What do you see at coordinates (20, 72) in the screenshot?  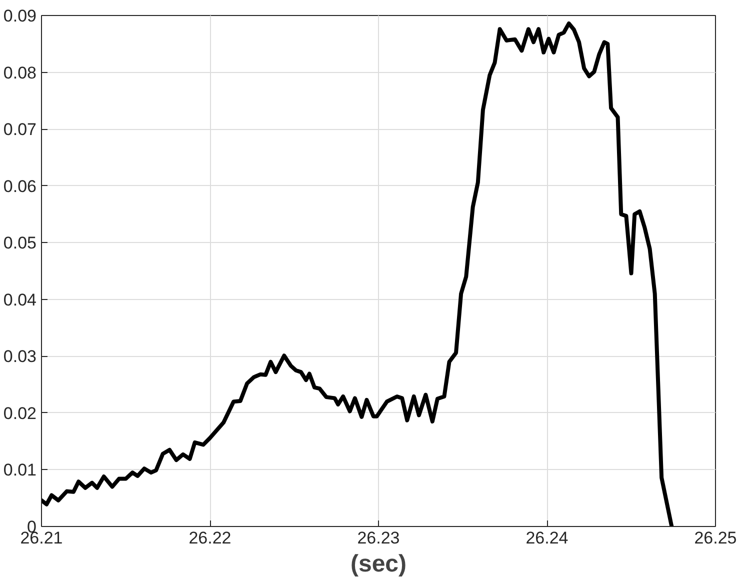 I see `y-tick-label: 0.08` at bounding box center [20, 72].